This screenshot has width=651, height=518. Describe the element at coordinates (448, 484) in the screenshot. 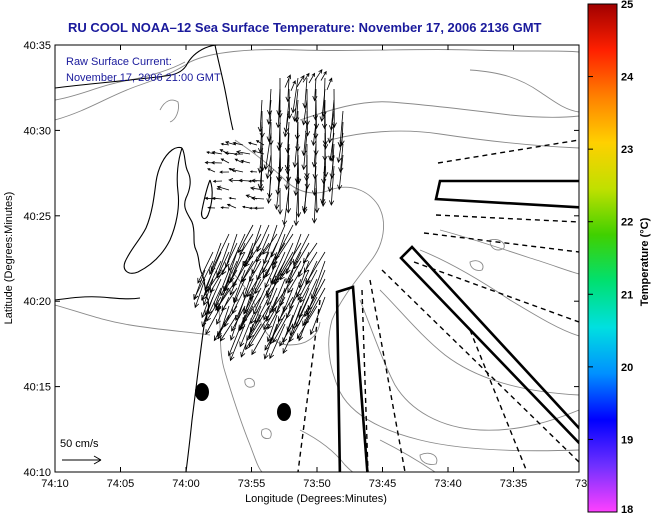

I see `x-tick-label: 73:40` at that location.